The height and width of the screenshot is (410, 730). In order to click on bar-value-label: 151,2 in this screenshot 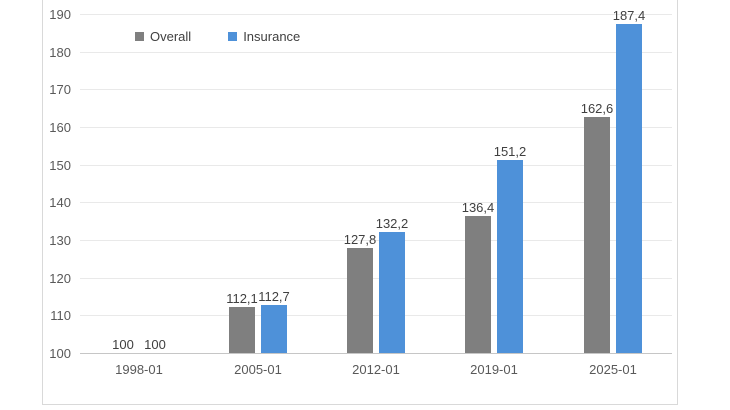, I will do `click(510, 151)`.